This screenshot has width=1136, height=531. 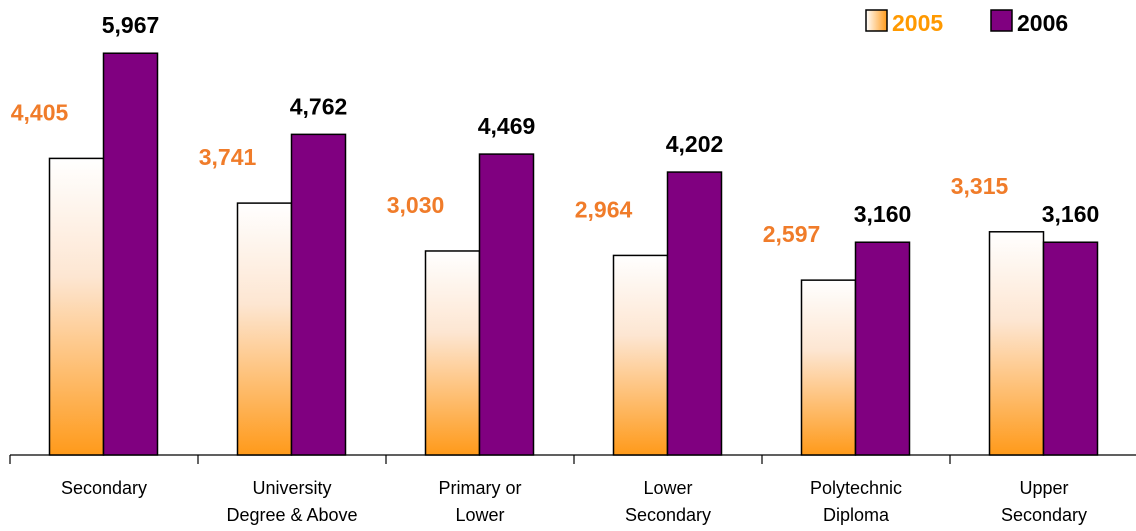 I want to click on category-label-4: Polytechnic Diploma, so click(x=856, y=501).